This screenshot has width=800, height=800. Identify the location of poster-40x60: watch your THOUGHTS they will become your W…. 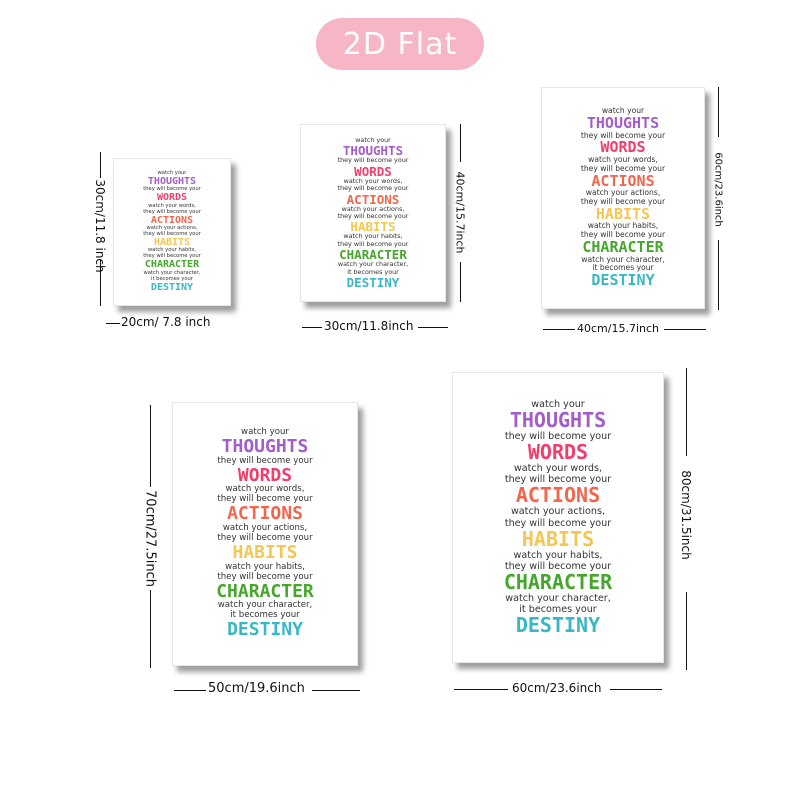
(623, 198).